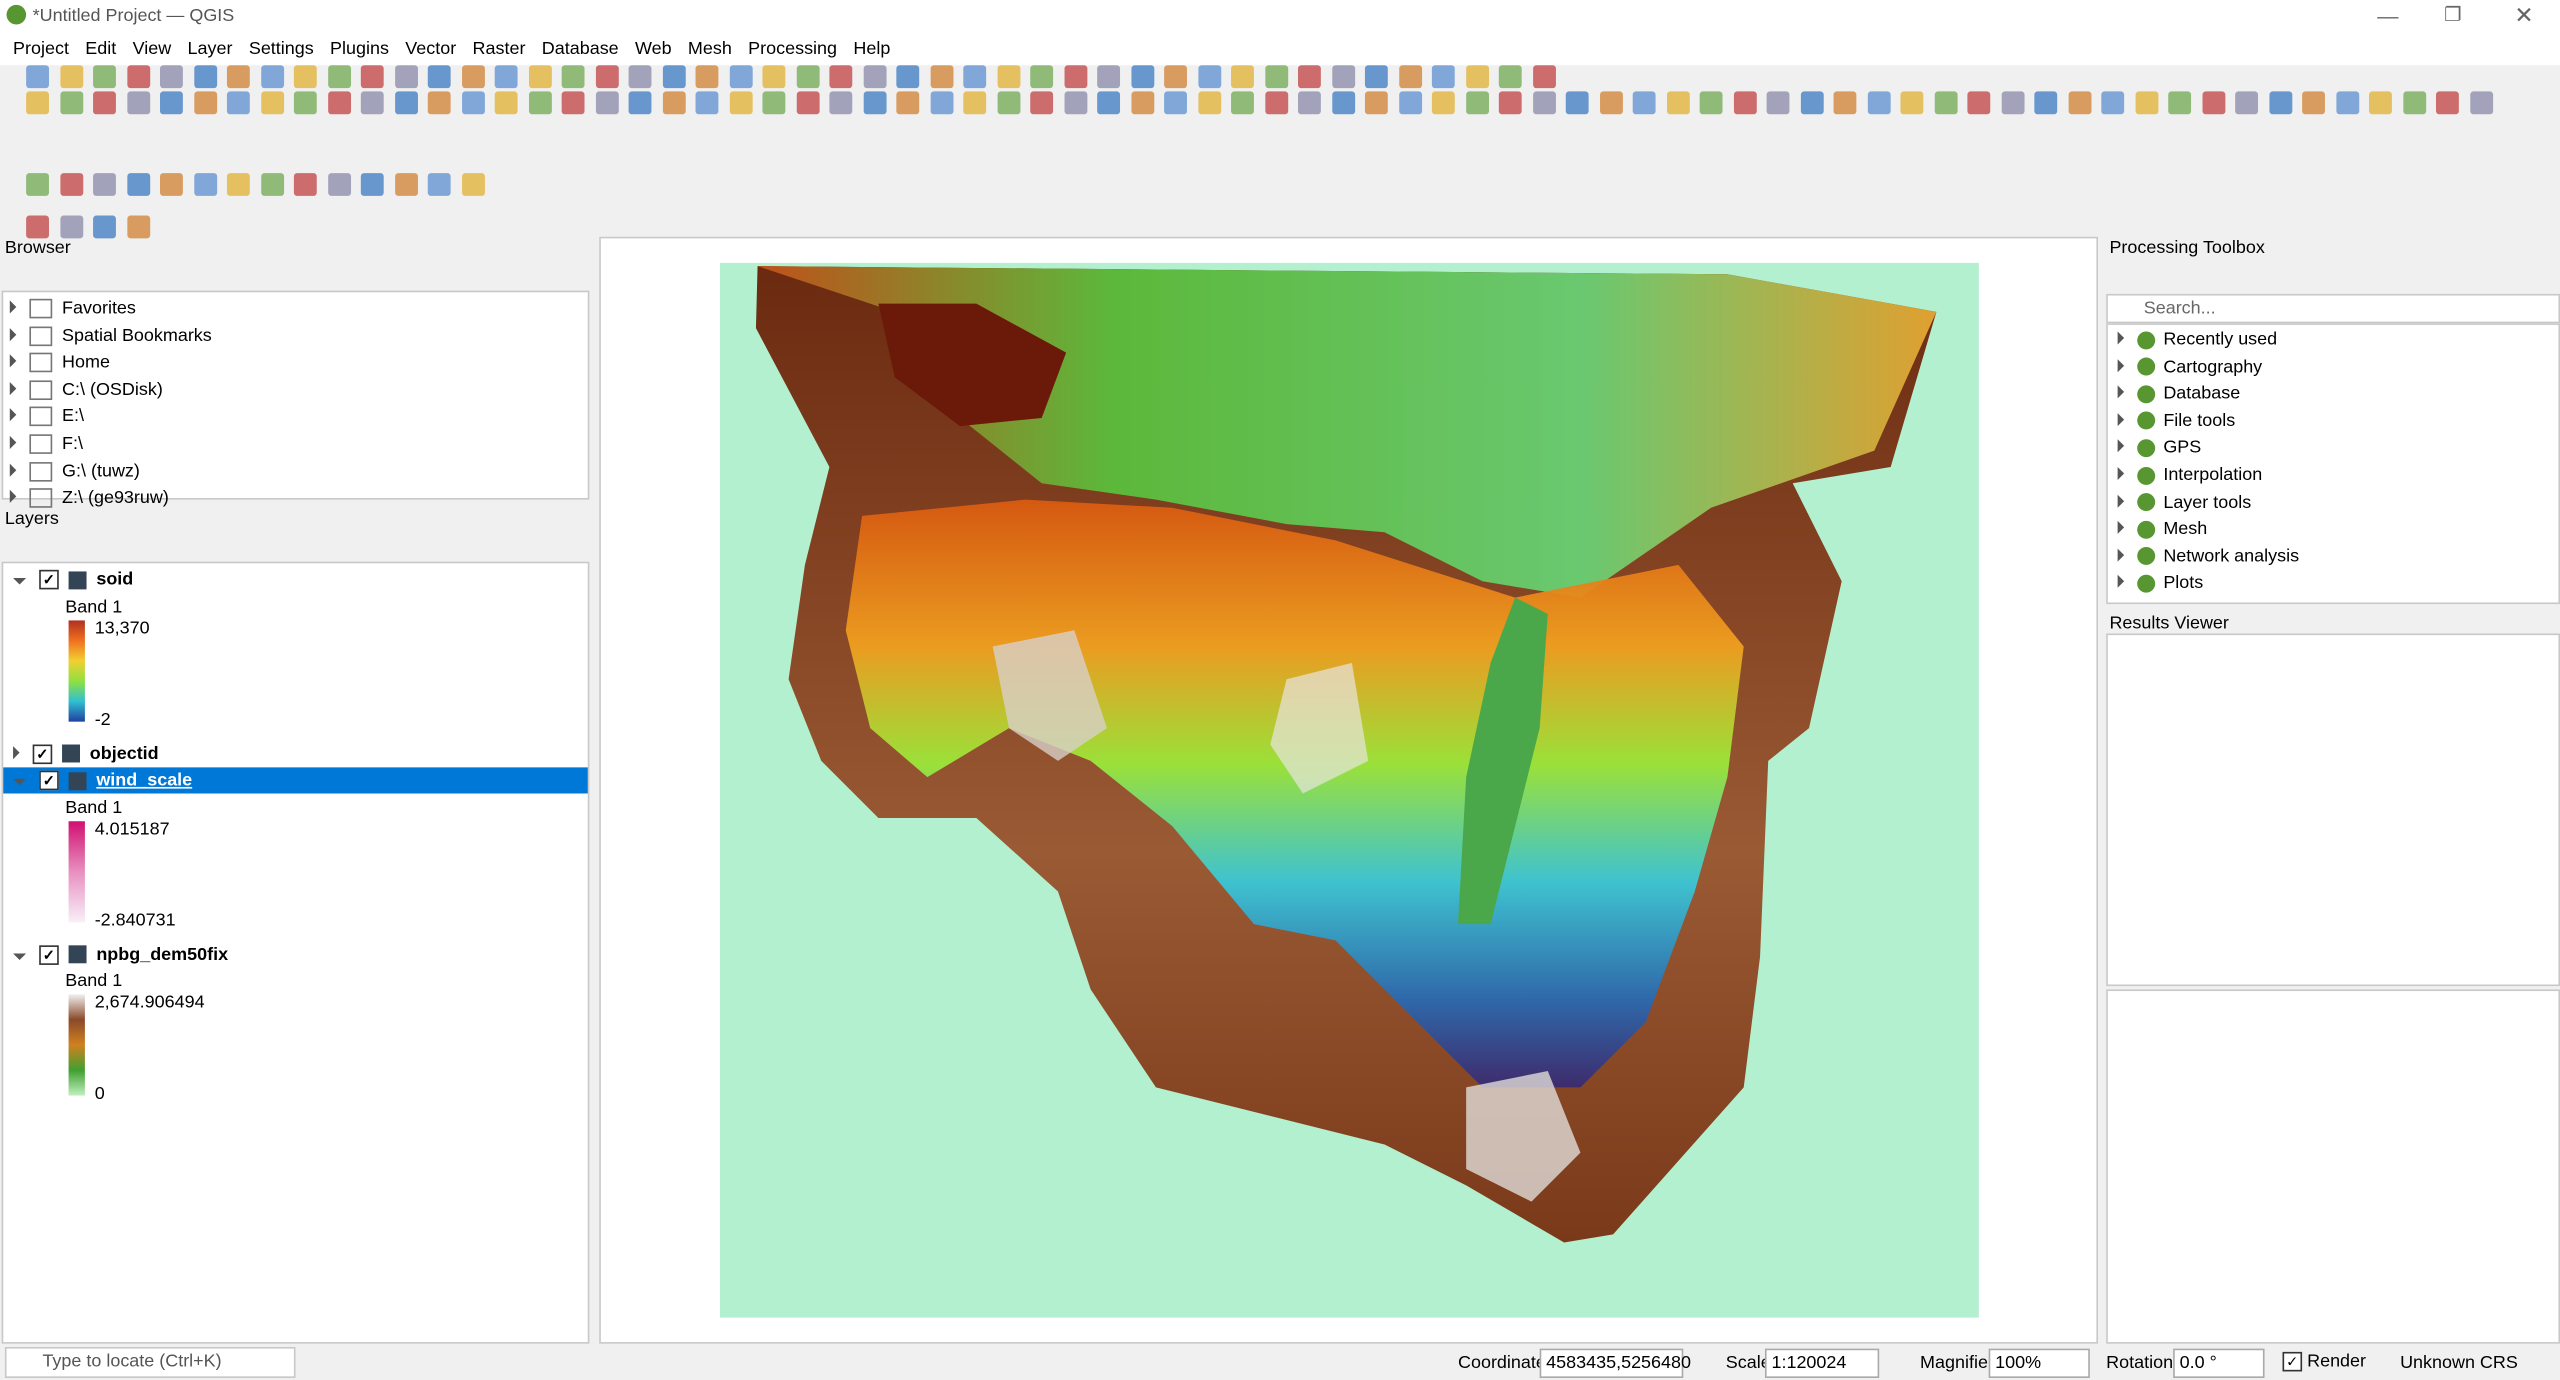 This screenshot has width=2560, height=1380. Describe the element at coordinates (580, 49) in the screenshot. I see `menu-item: Database` at that location.